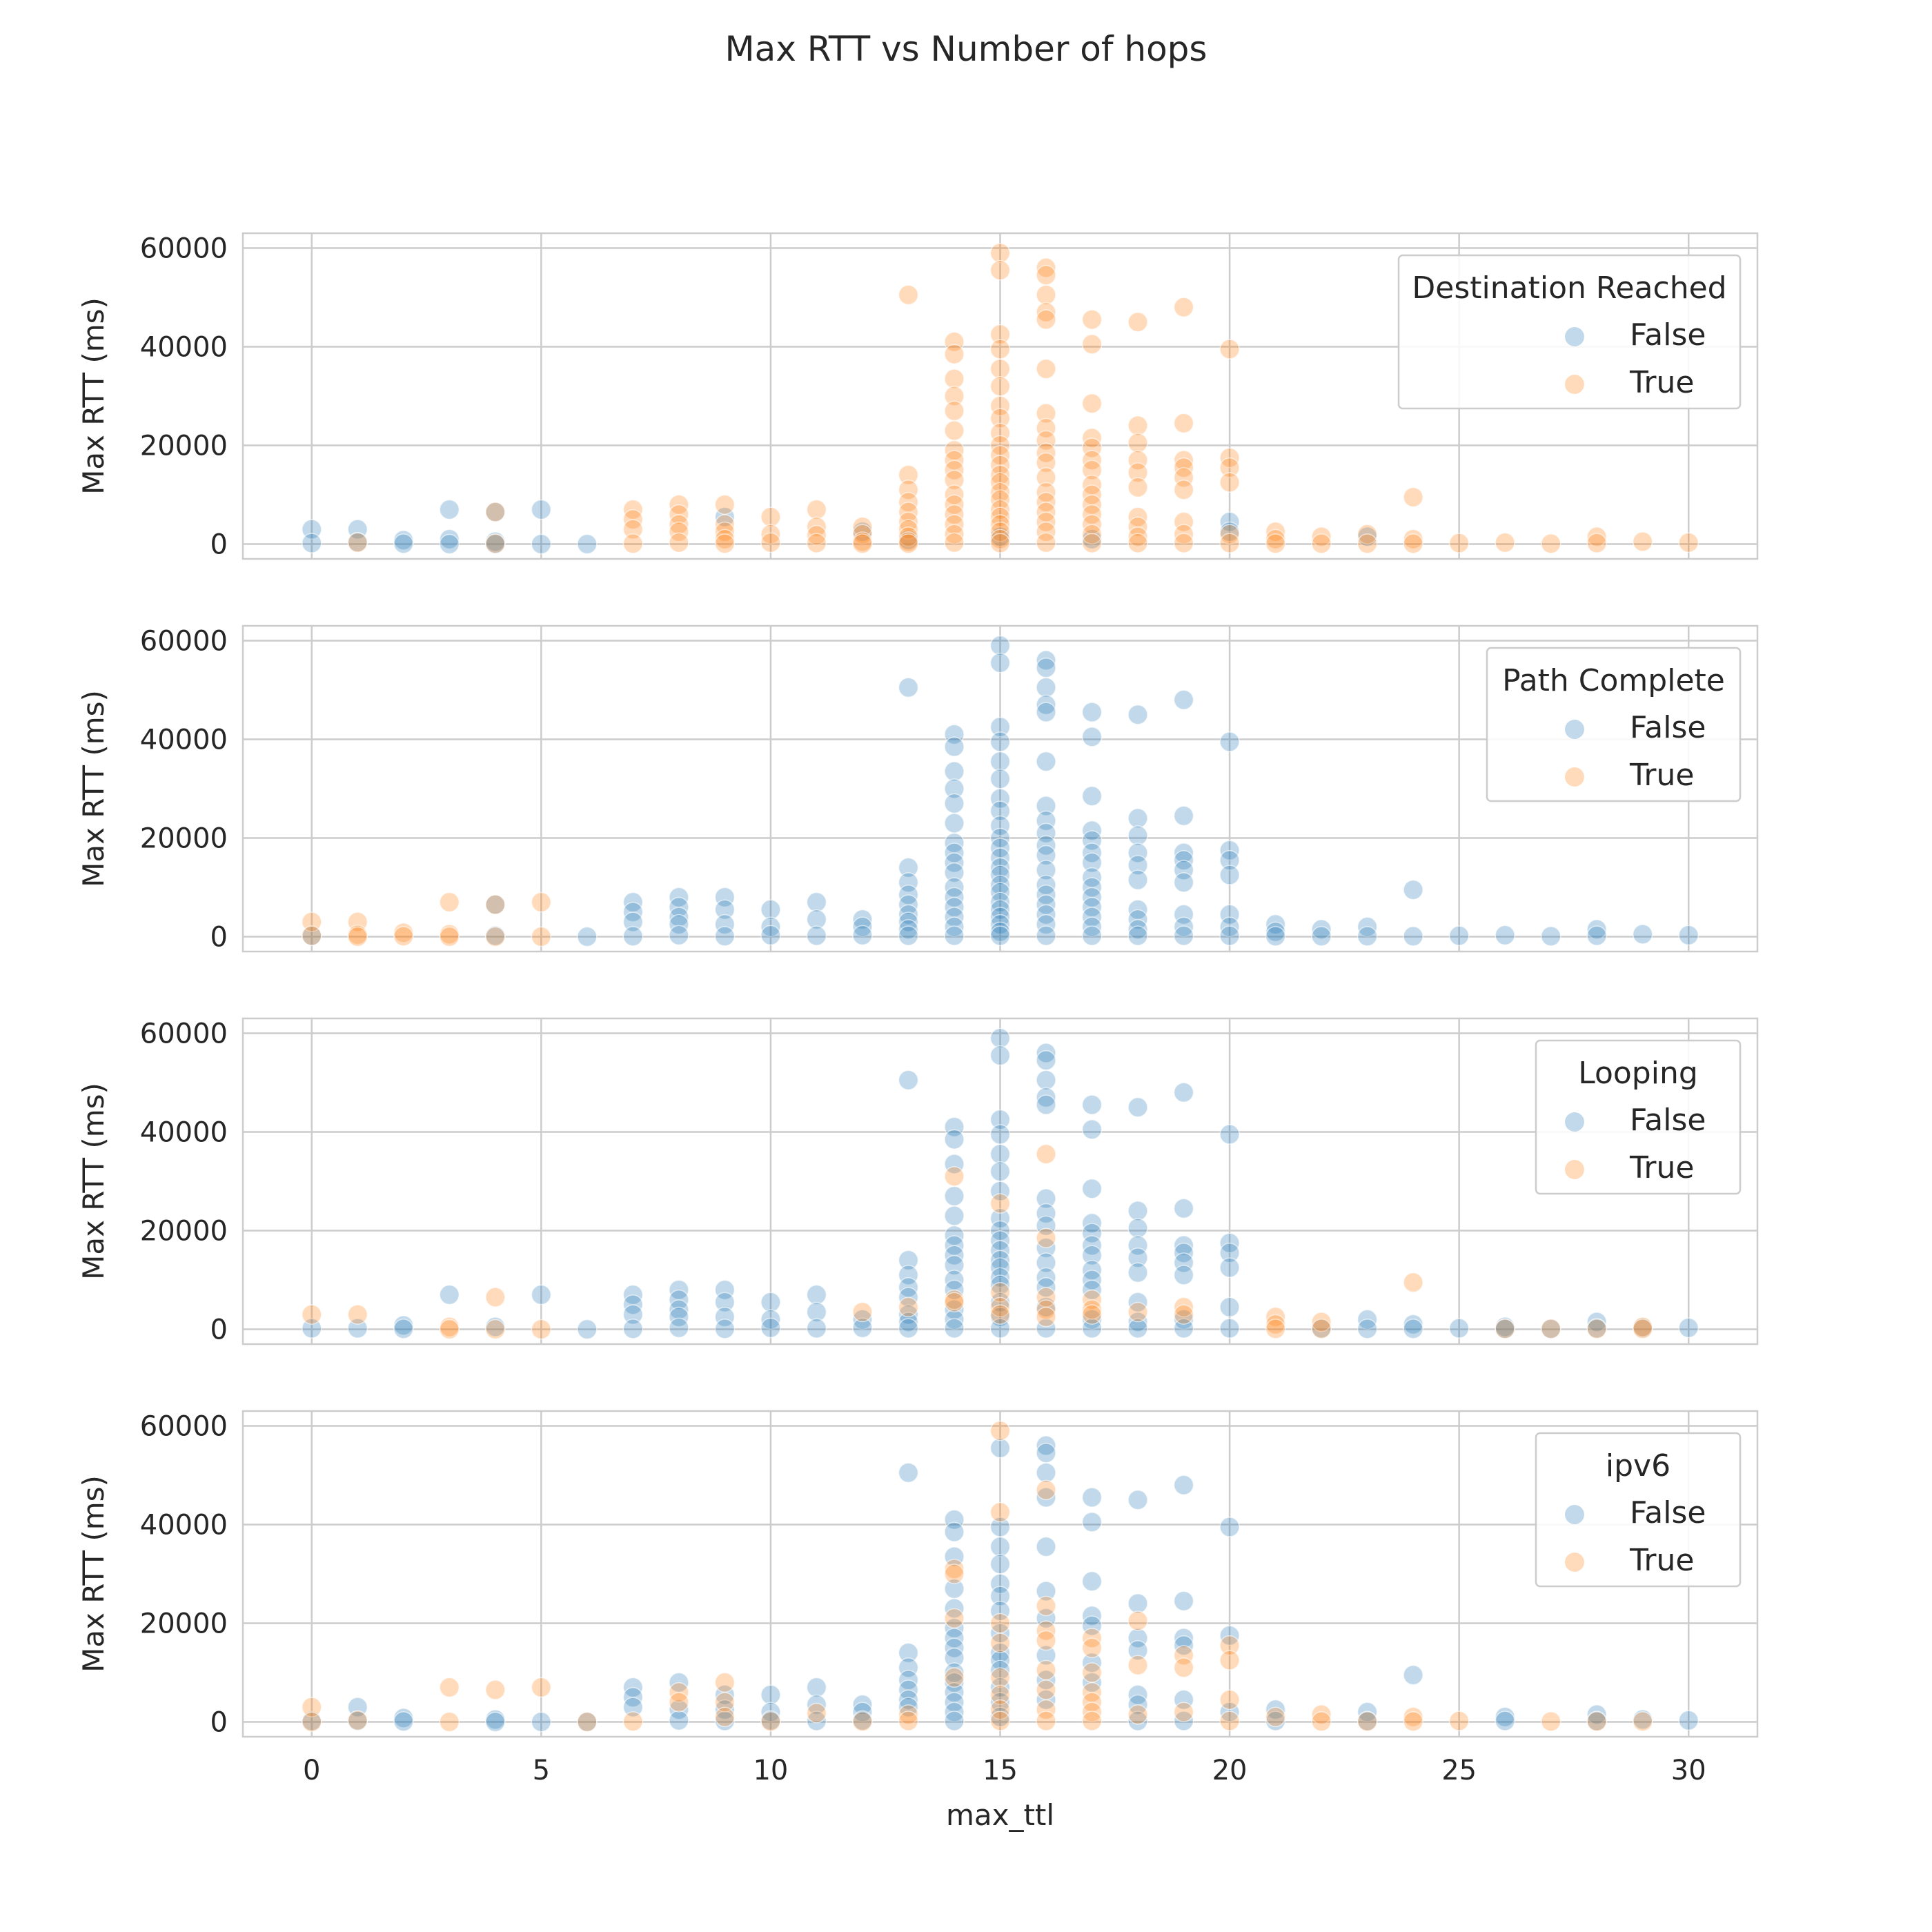  Describe the element at coordinates (311, 1770) in the screenshot. I see `x-tick-label: 0` at that location.